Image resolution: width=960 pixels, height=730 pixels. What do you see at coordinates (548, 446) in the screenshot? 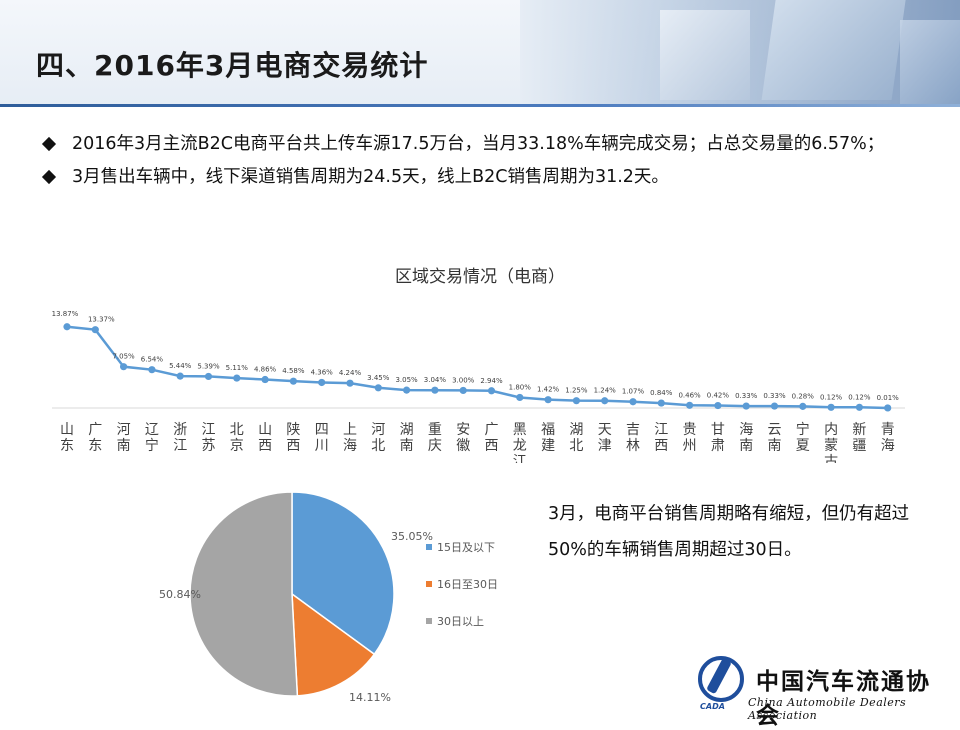
I see `category-tick-label: 建` at bounding box center [548, 446].